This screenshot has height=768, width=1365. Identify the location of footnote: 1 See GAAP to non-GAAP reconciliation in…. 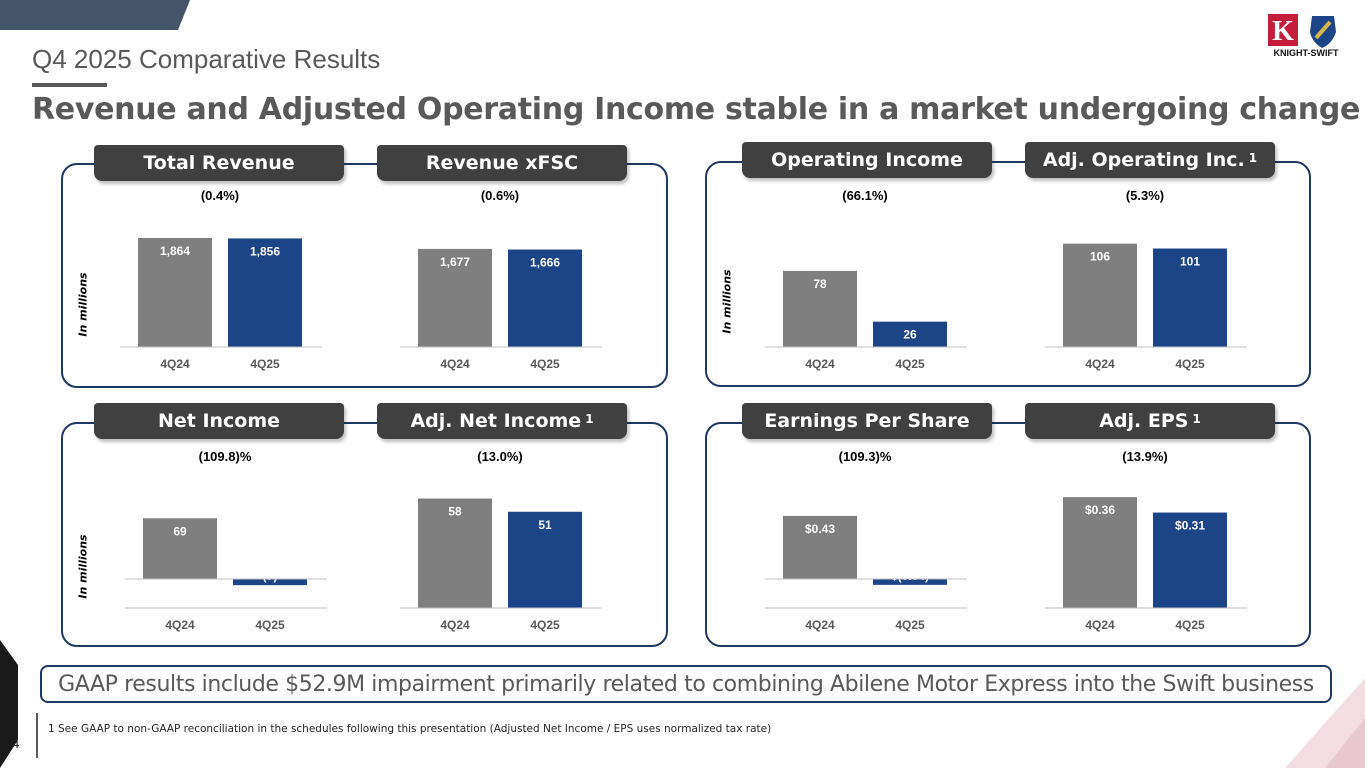
(410, 729).